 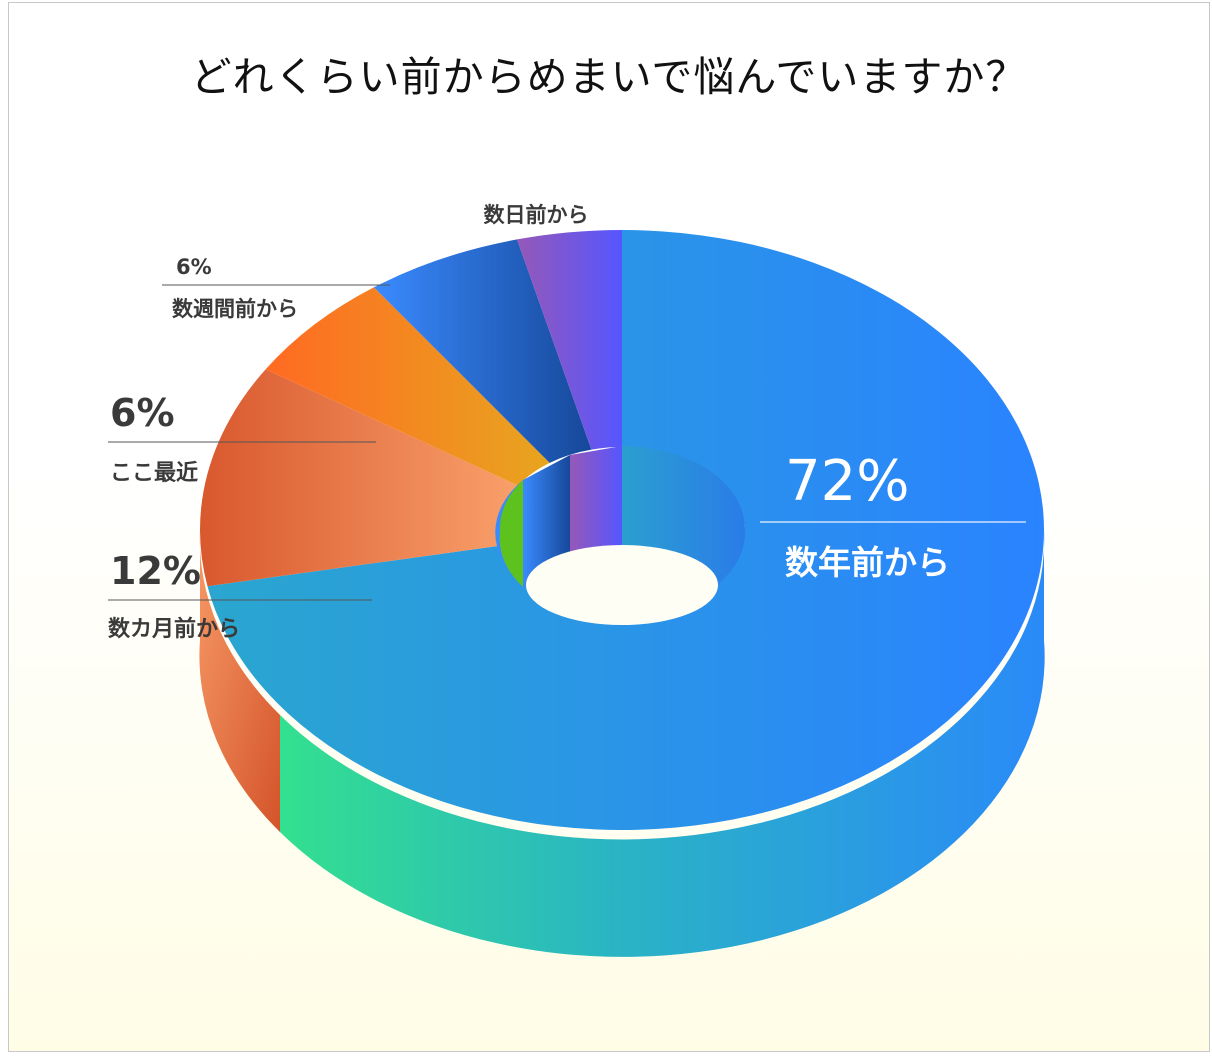 I want to click on pie-side-wall-salmon, so click(x=239, y=681).